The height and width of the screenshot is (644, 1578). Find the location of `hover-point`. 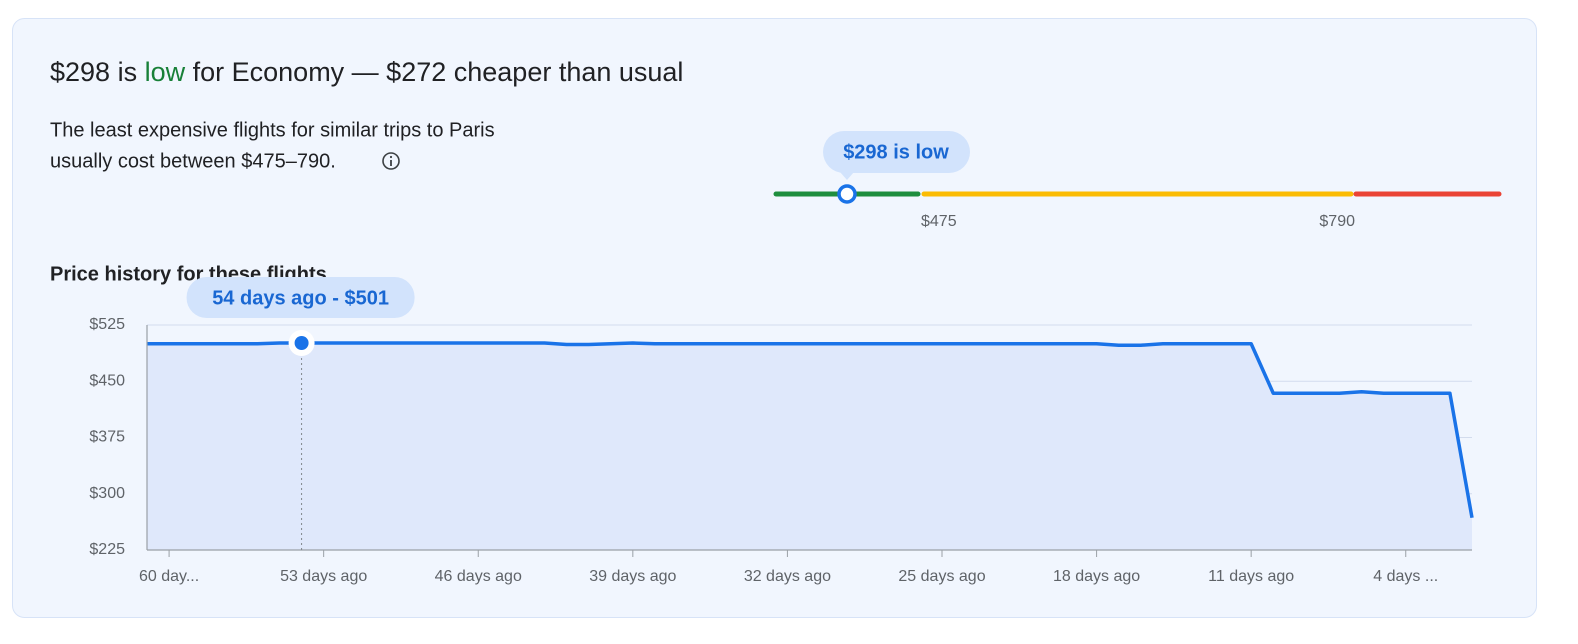

hover-point is located at coordinates (301, 343).